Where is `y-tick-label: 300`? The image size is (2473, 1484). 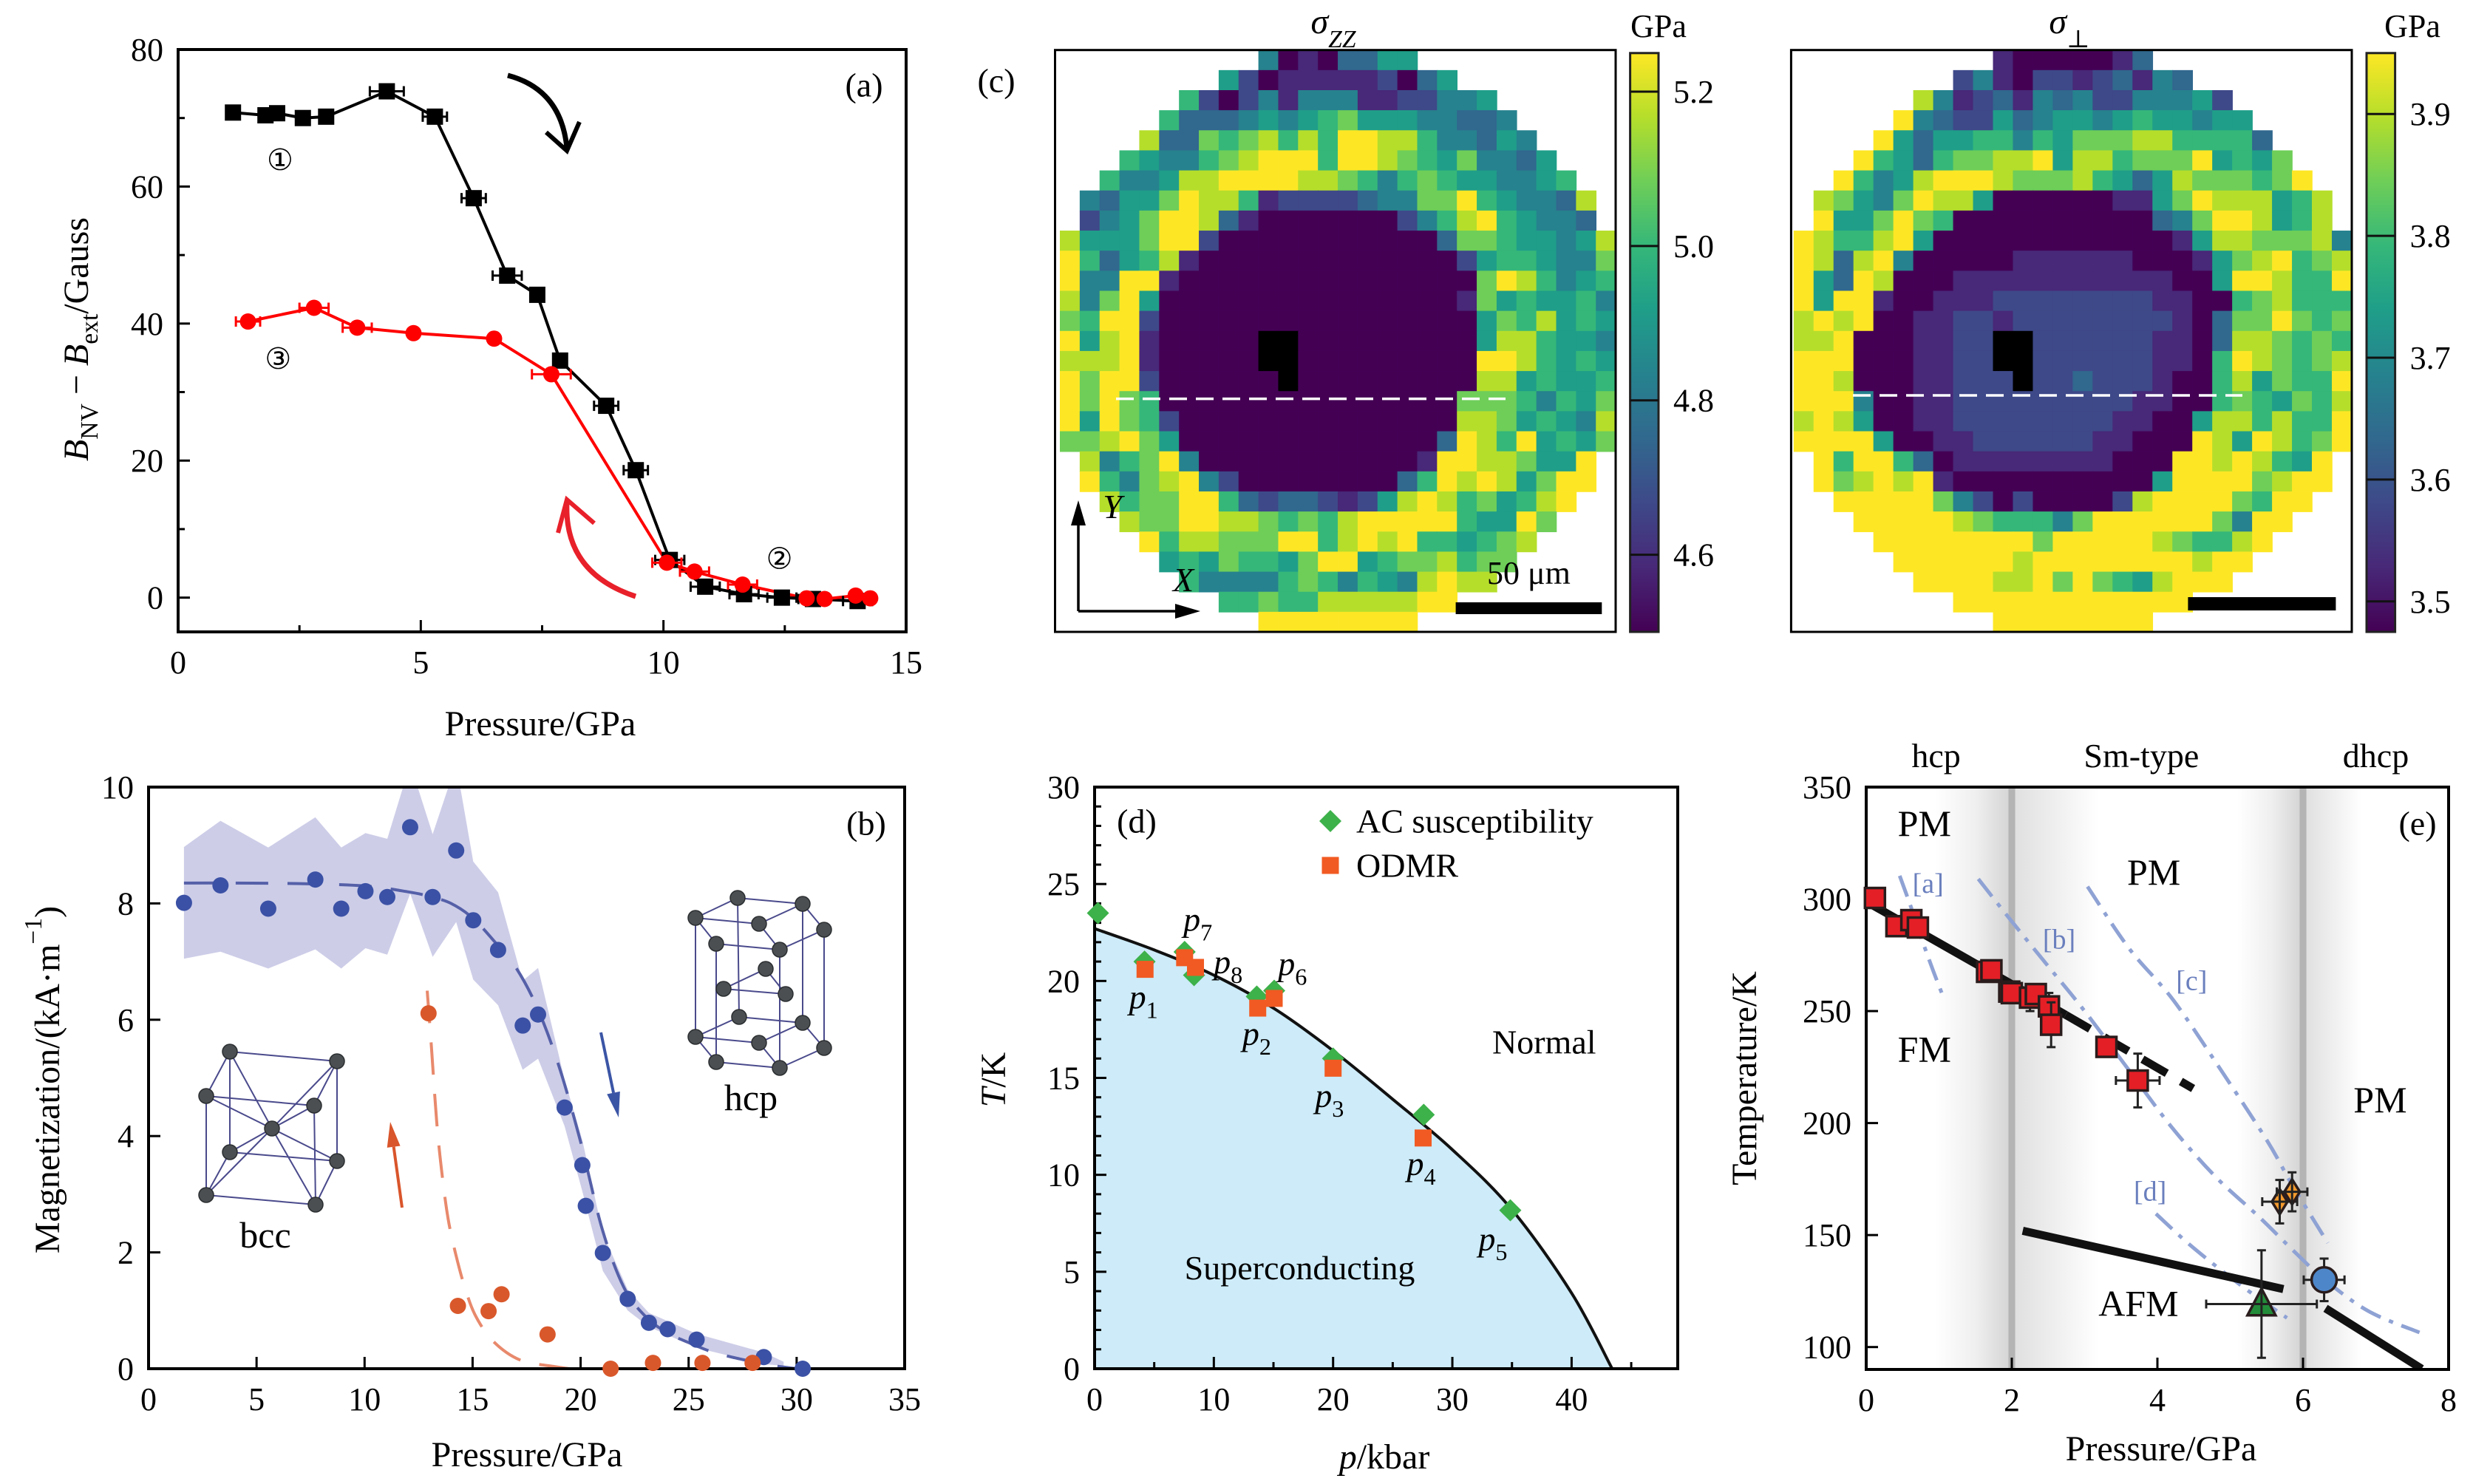
y-tick-label: 300 is located at coordinates (1827, 900).